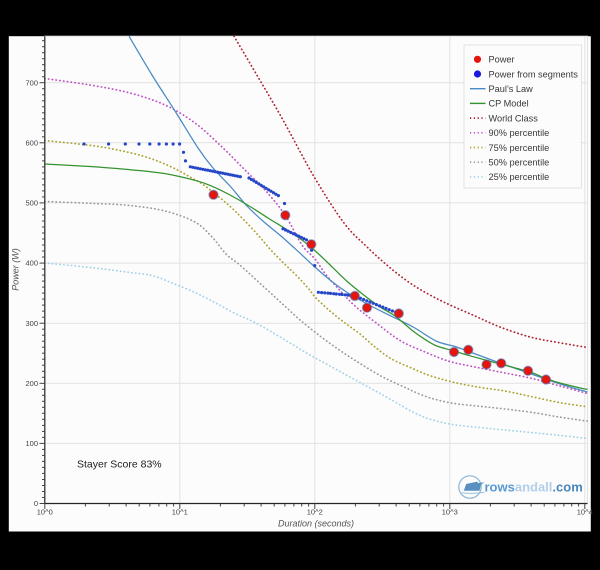 Image resolution: width=600 pixels, height=570 pixels. I want to click on svg-text: 300, so click(31, 323).